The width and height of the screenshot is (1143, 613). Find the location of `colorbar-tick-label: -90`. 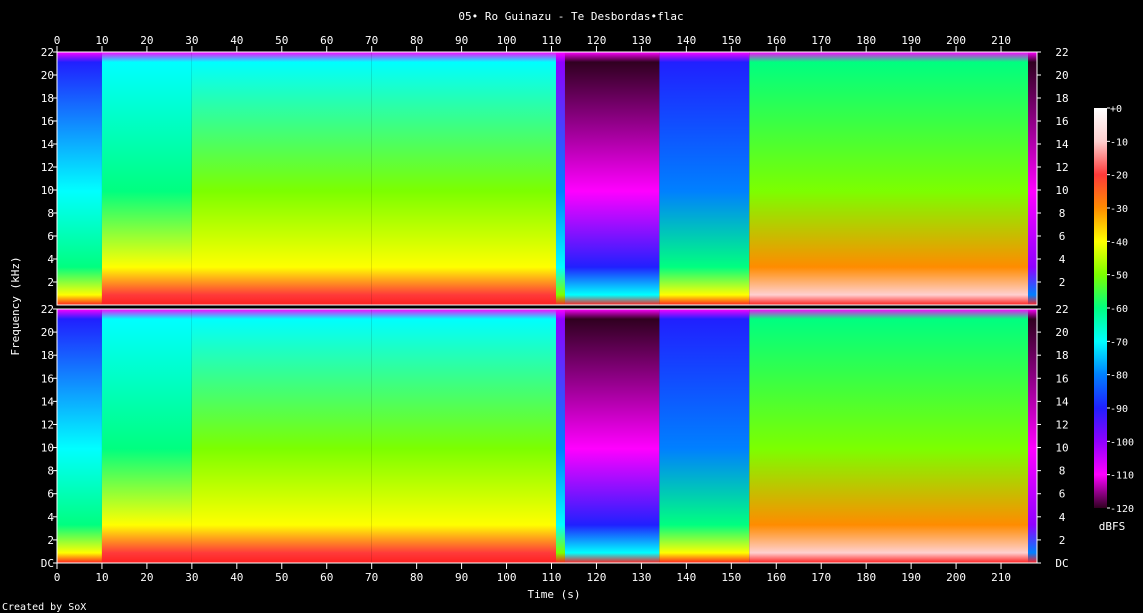

colorbar-tick-label: -90 is located at coordinates (1119, 409).